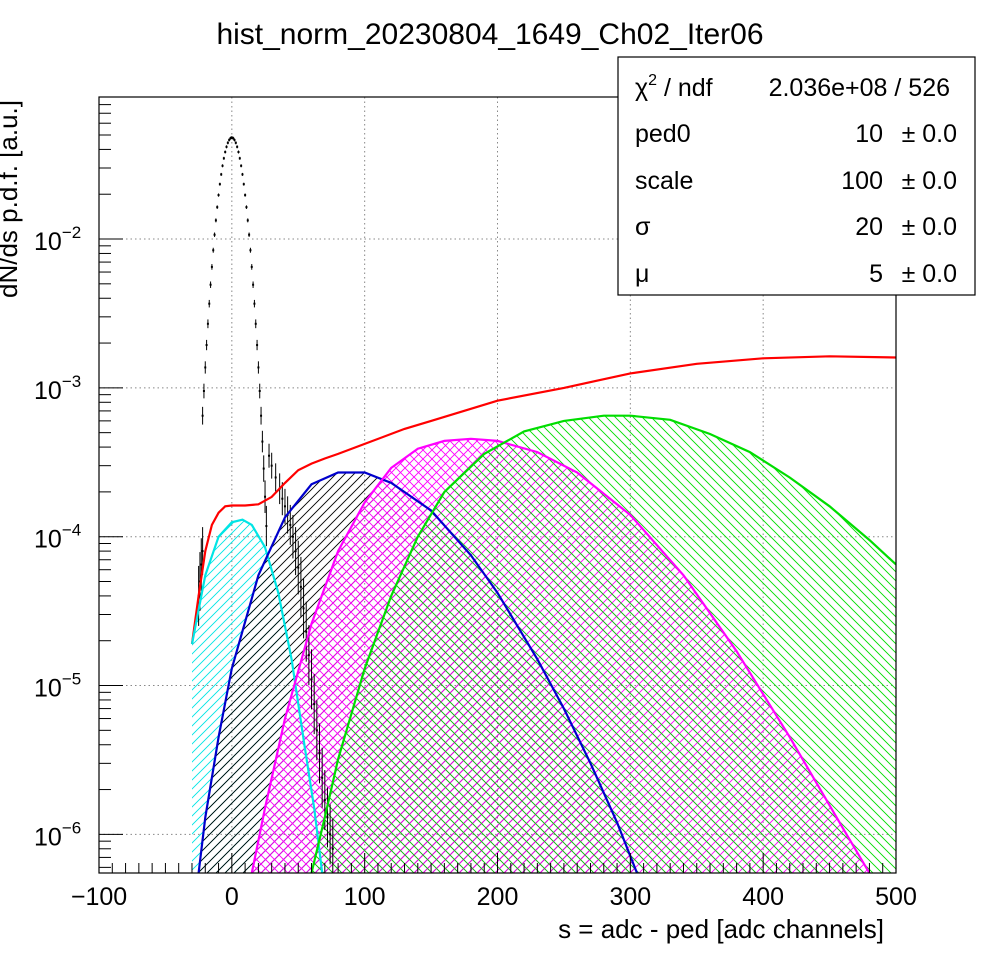 The image size is (996, 972). Describe the element at coordinates (57, 834) in the screenshot. I see `y-tick-label: 10⁻⁶` at that location.